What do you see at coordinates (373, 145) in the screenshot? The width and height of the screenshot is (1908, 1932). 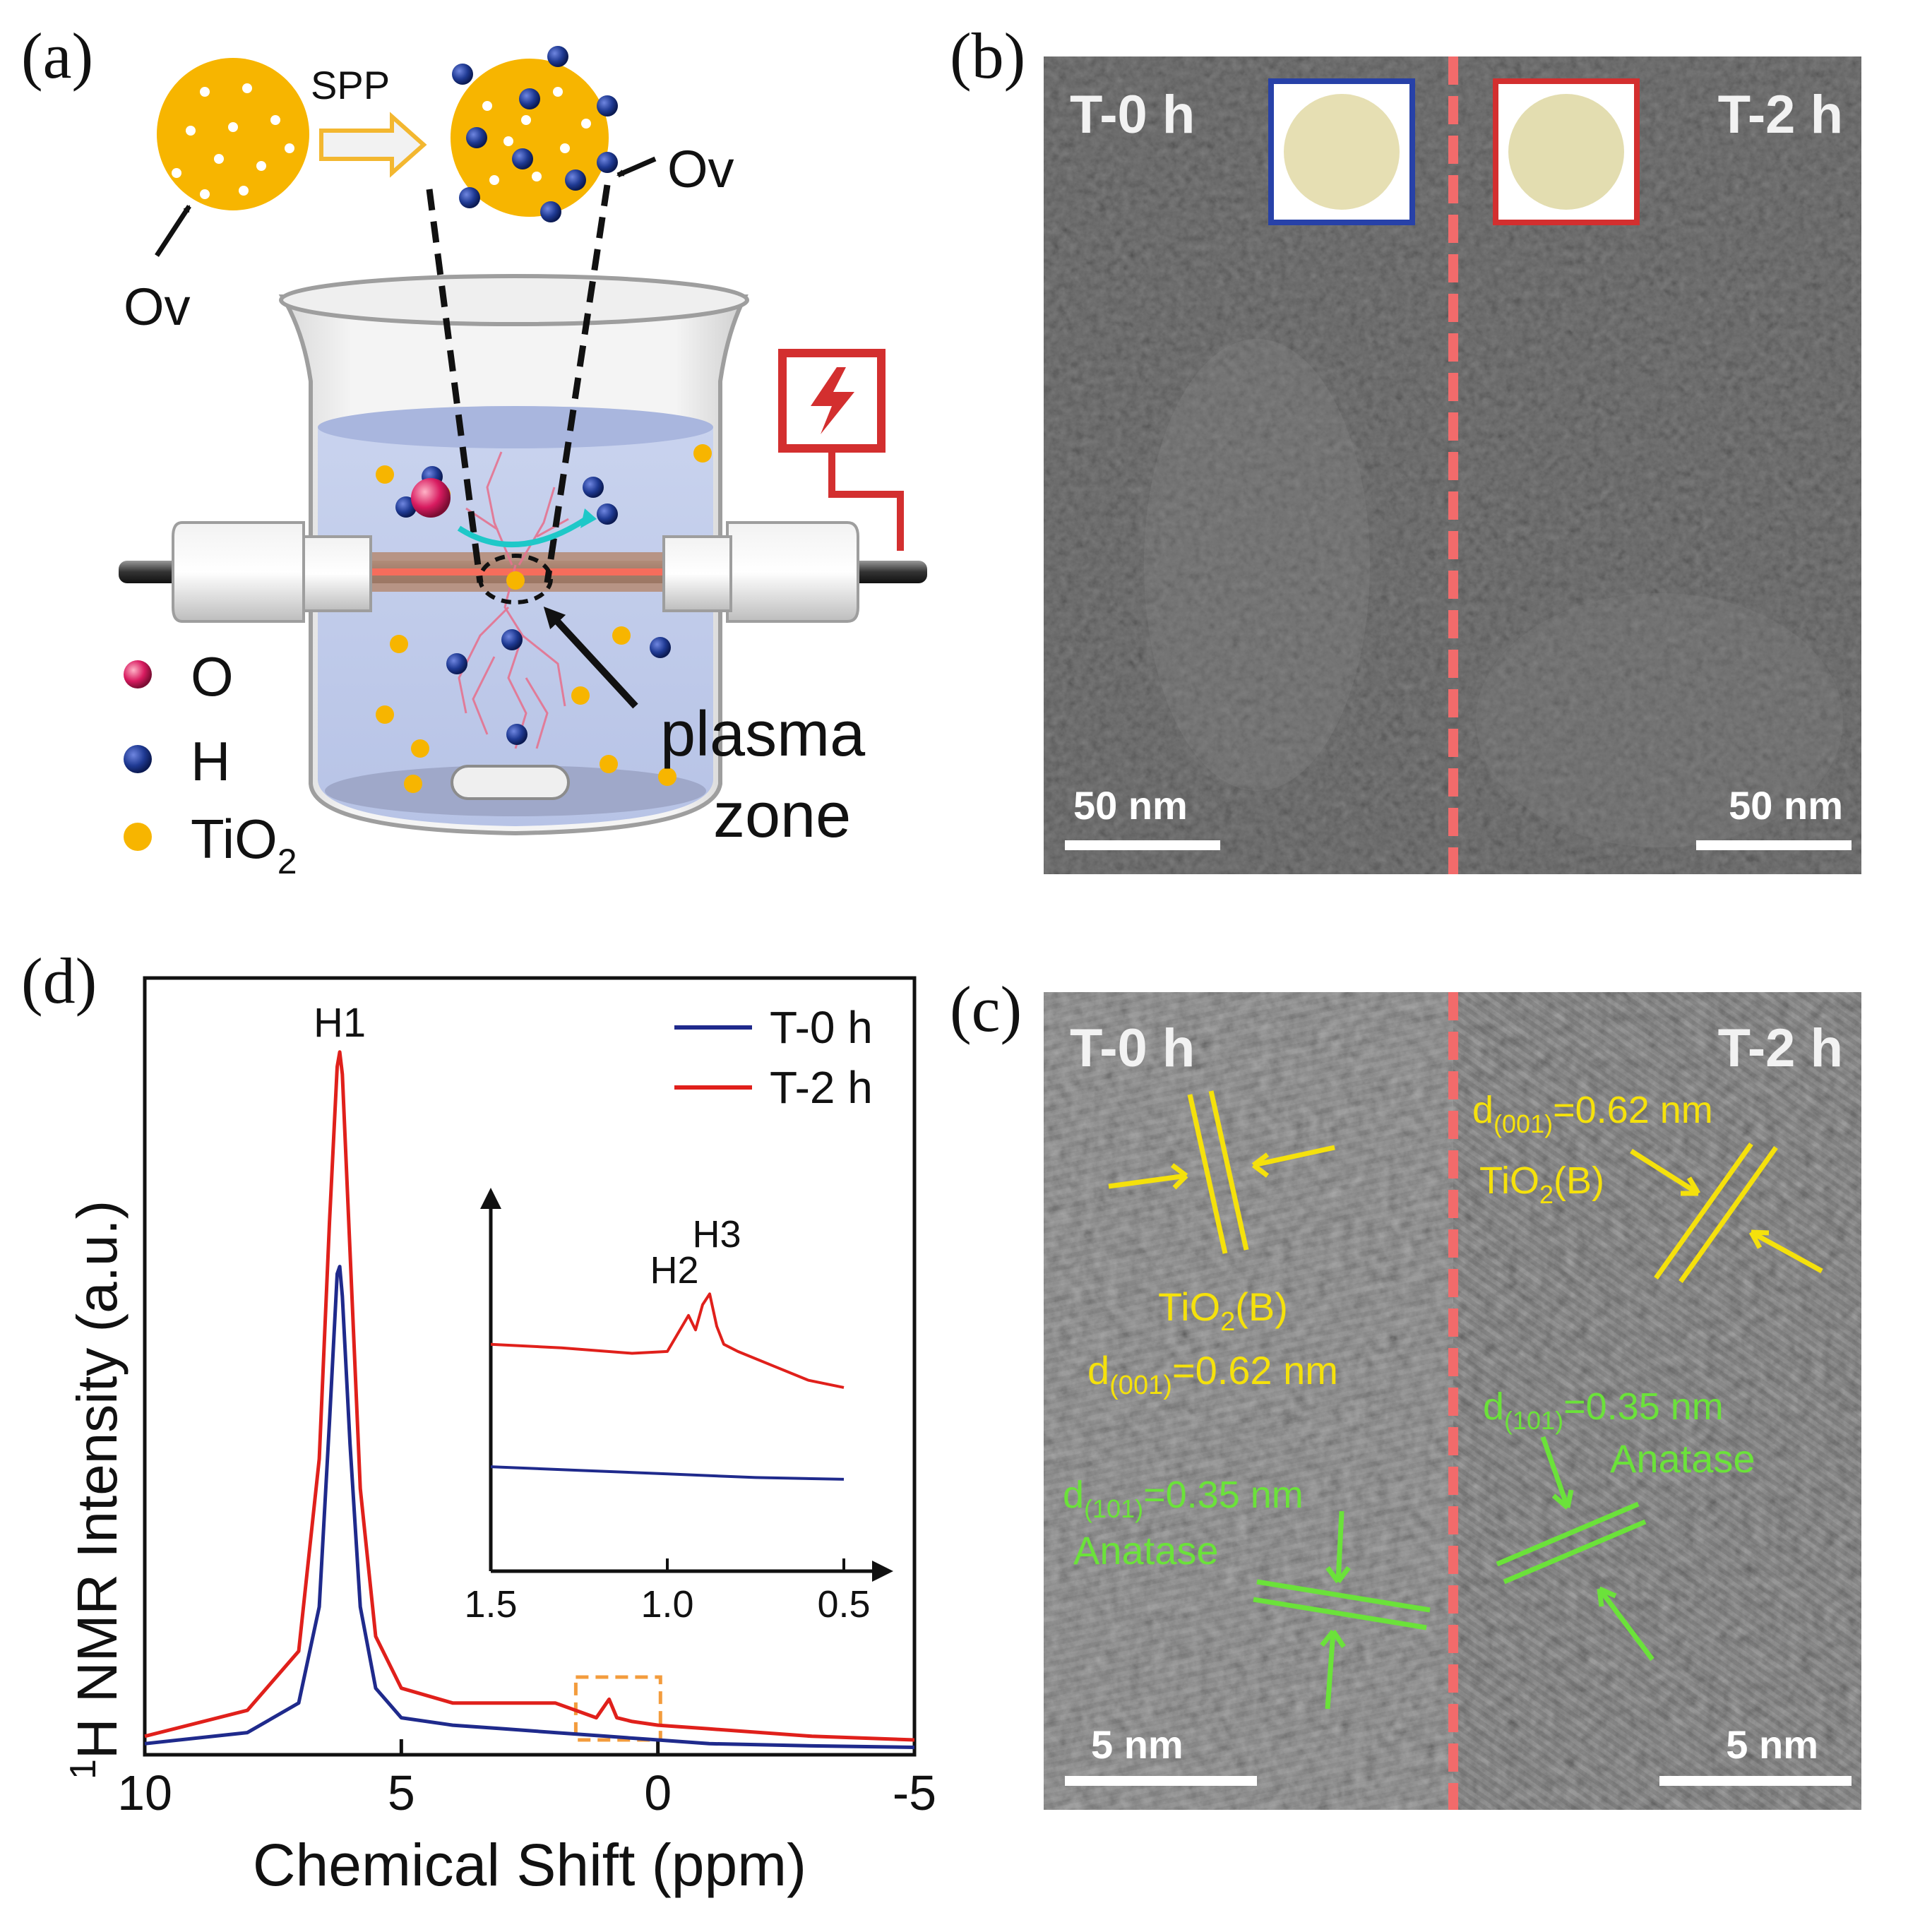 I see `spp-arrow` at bounding box center [373, 145].